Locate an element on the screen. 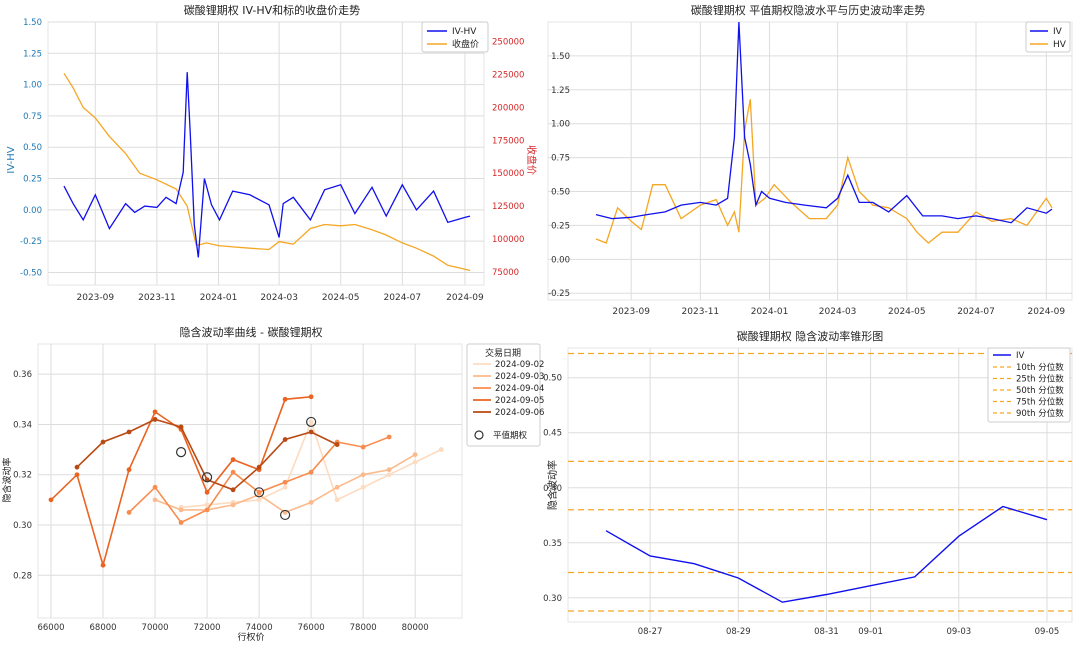 The width and height of the screenshot is (1080, 646). panel4-x-ticks: 08-27 08-29 08-31 09-01 09-03 09-05 is located at coordinates (849, 632).